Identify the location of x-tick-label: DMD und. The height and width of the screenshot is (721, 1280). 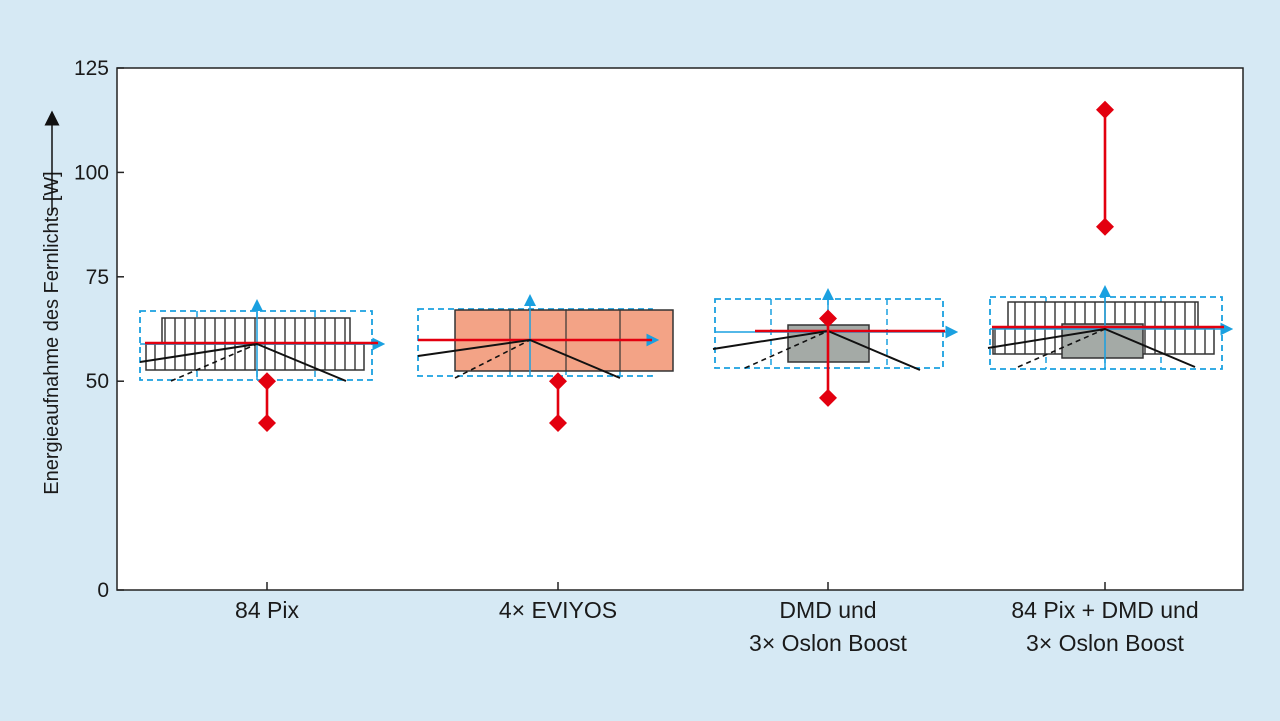
(827, 610).